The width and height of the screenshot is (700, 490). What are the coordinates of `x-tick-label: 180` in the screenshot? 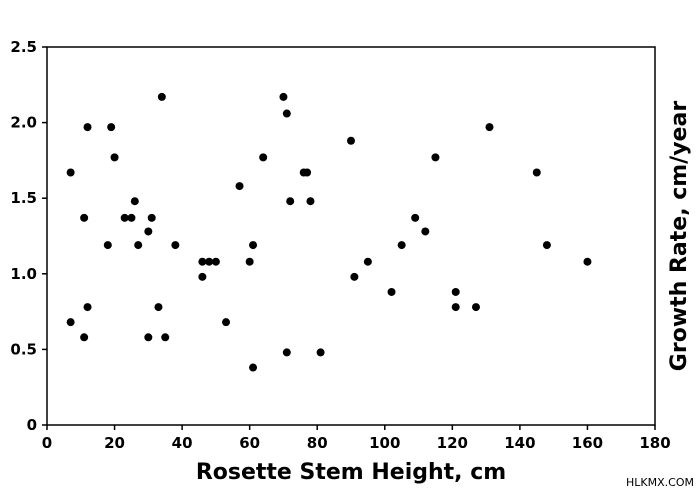 It's located at (654, 443).